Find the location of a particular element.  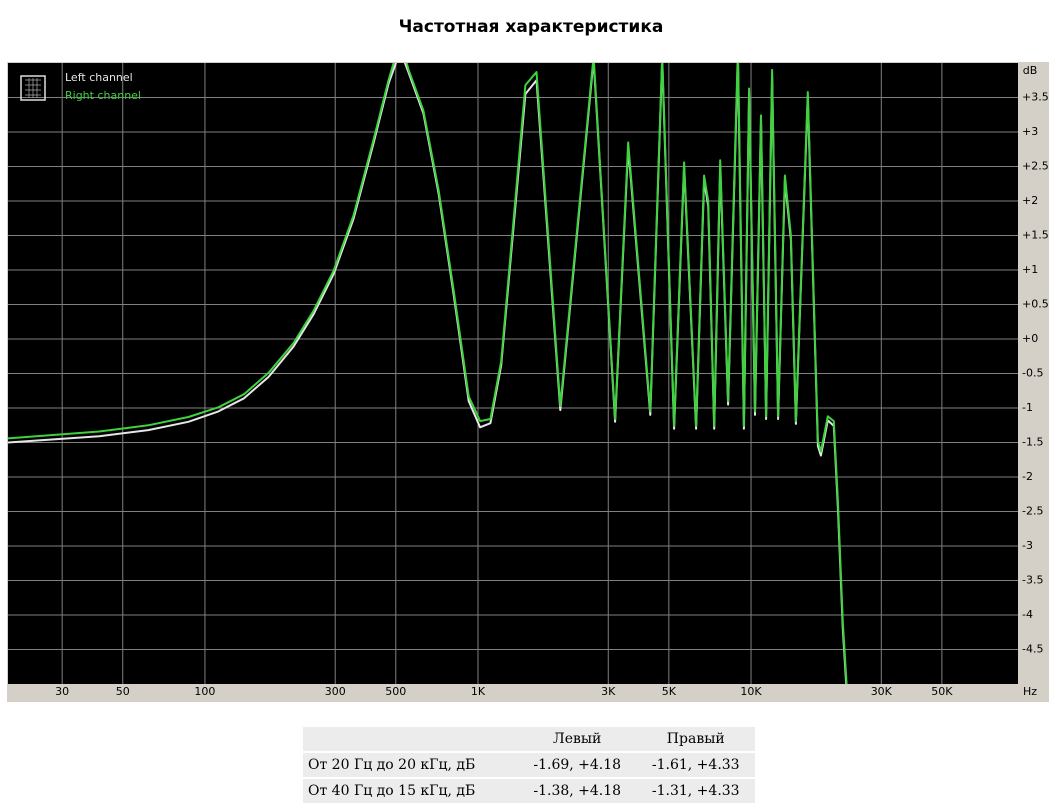

legend: Left channel Right channel is located at coordinates (80, 86).